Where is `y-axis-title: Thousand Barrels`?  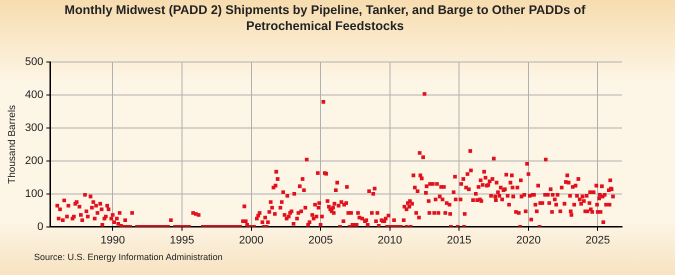 y-axis-title: Thousand Barrels is located at coordinates (12, 144).